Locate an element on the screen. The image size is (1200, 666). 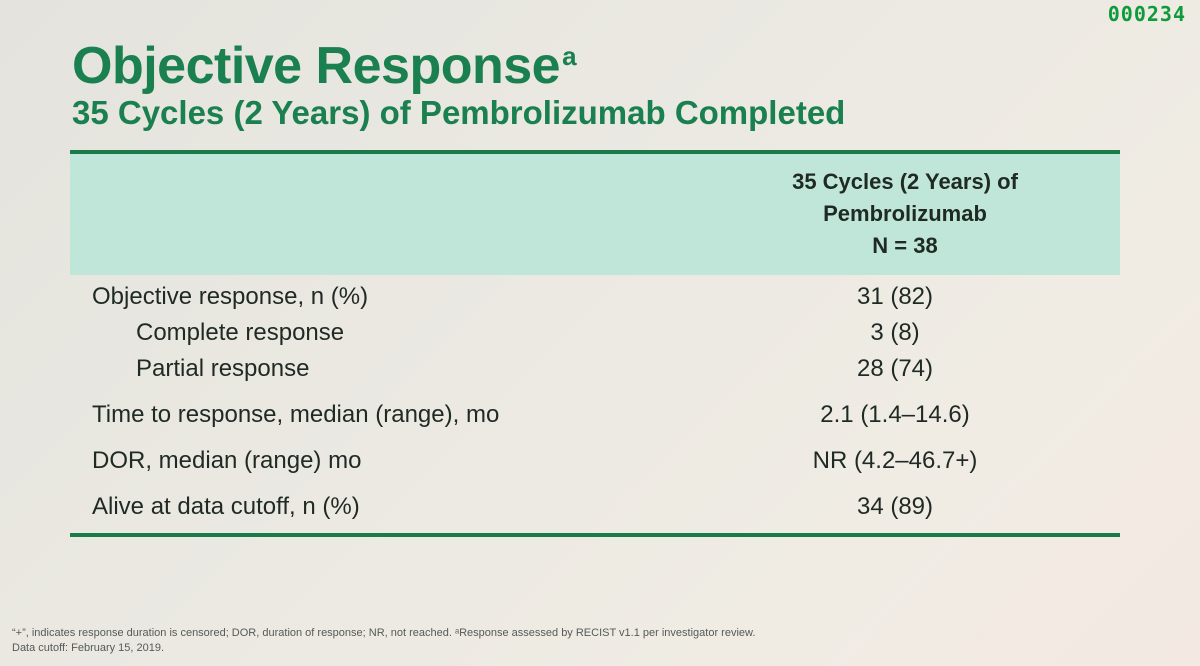
slide-title-text: Objective Response is located at coordinates (316, 66).